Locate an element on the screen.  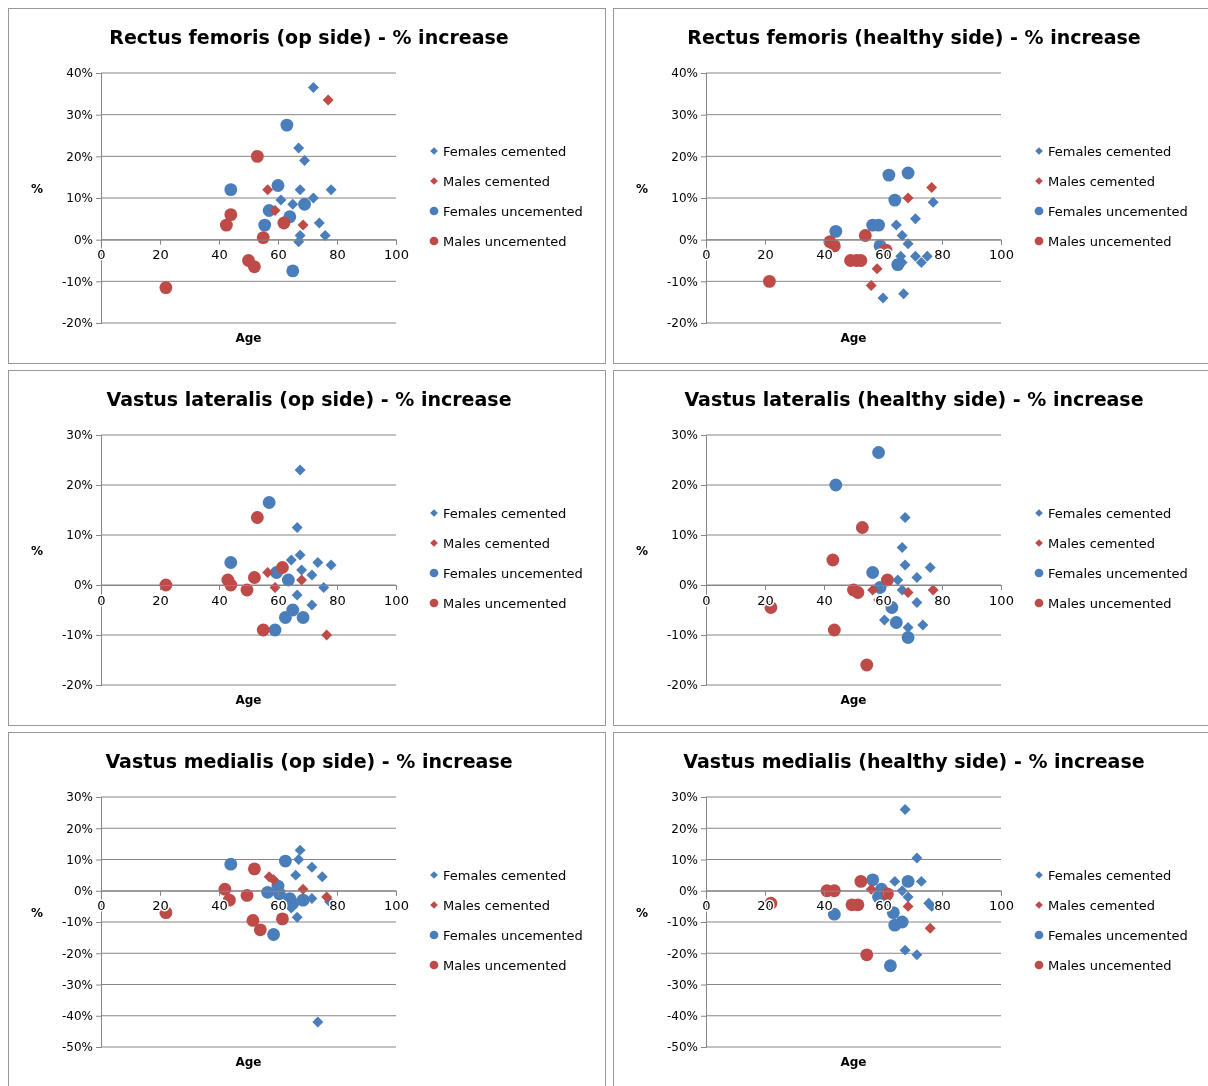
chart-title: Vastus lateralis (healthy side) - % increase is located at coordinates (914, 399).